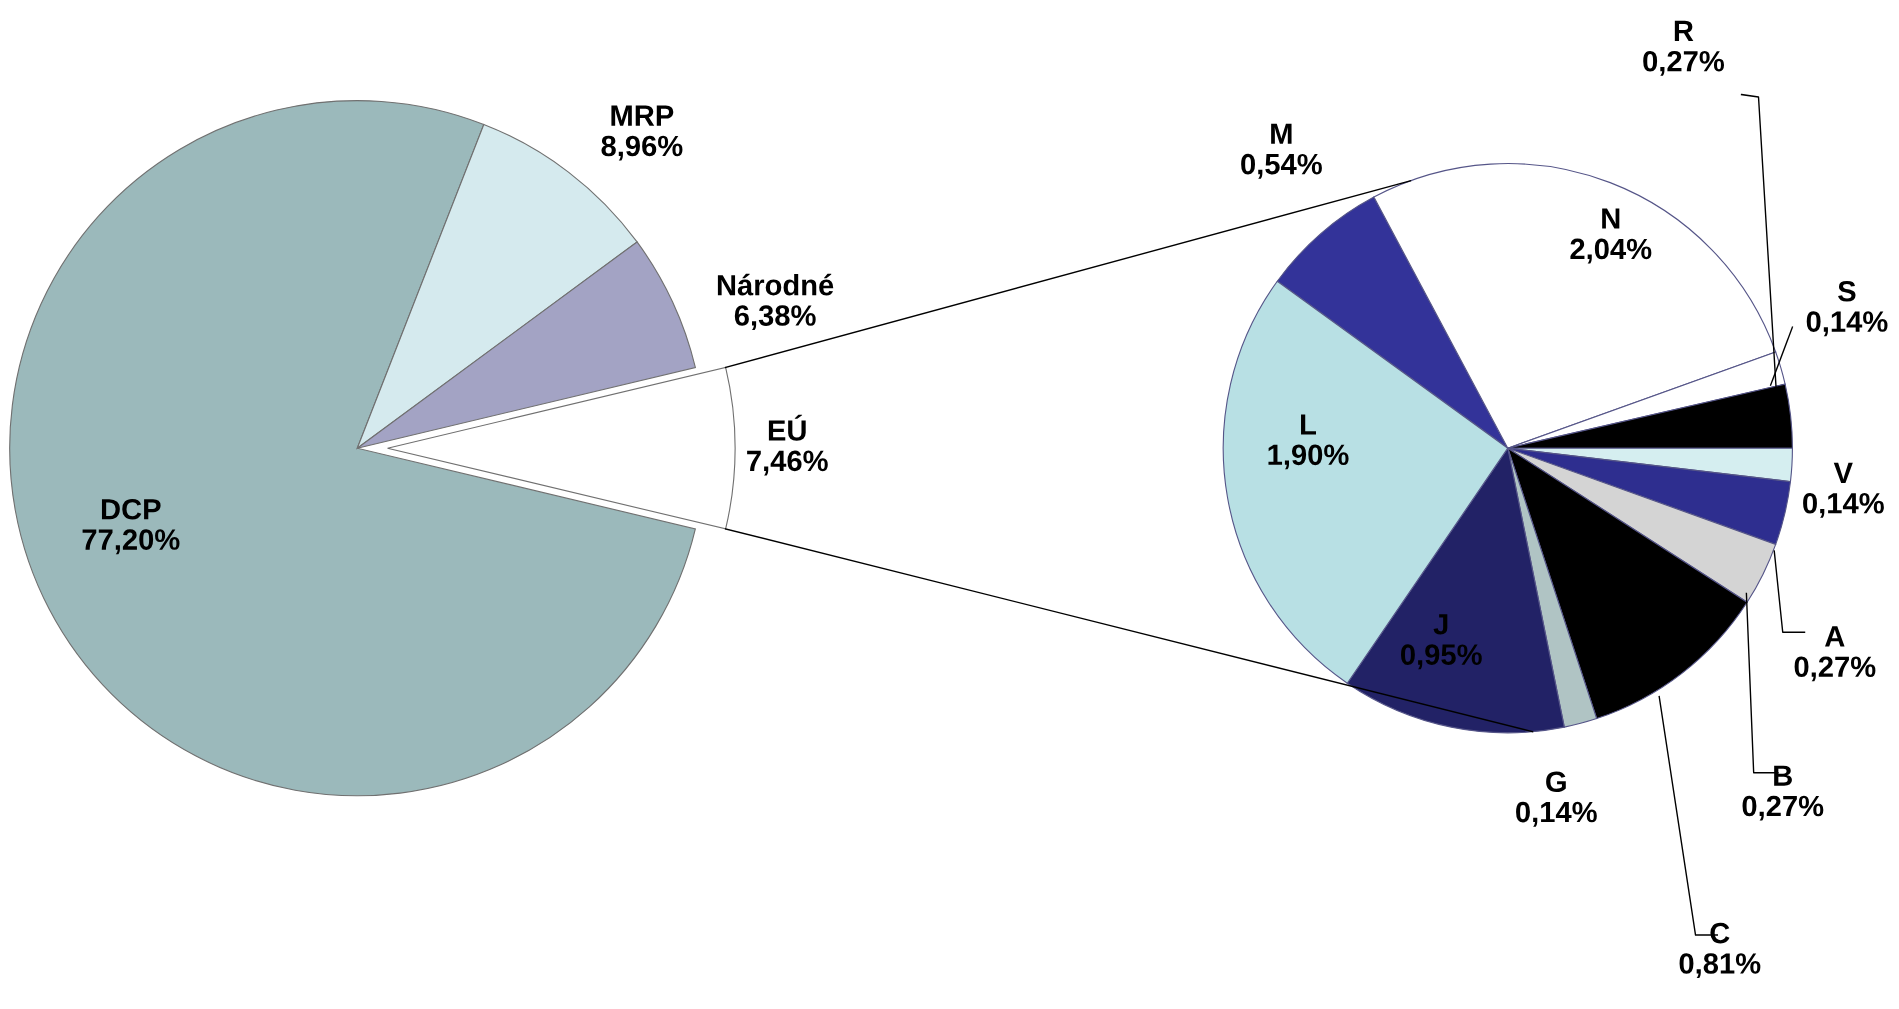  Describe the element at coordinates (1441, 657) in the screenshot. I see `data-label: 0,95%` at that location.